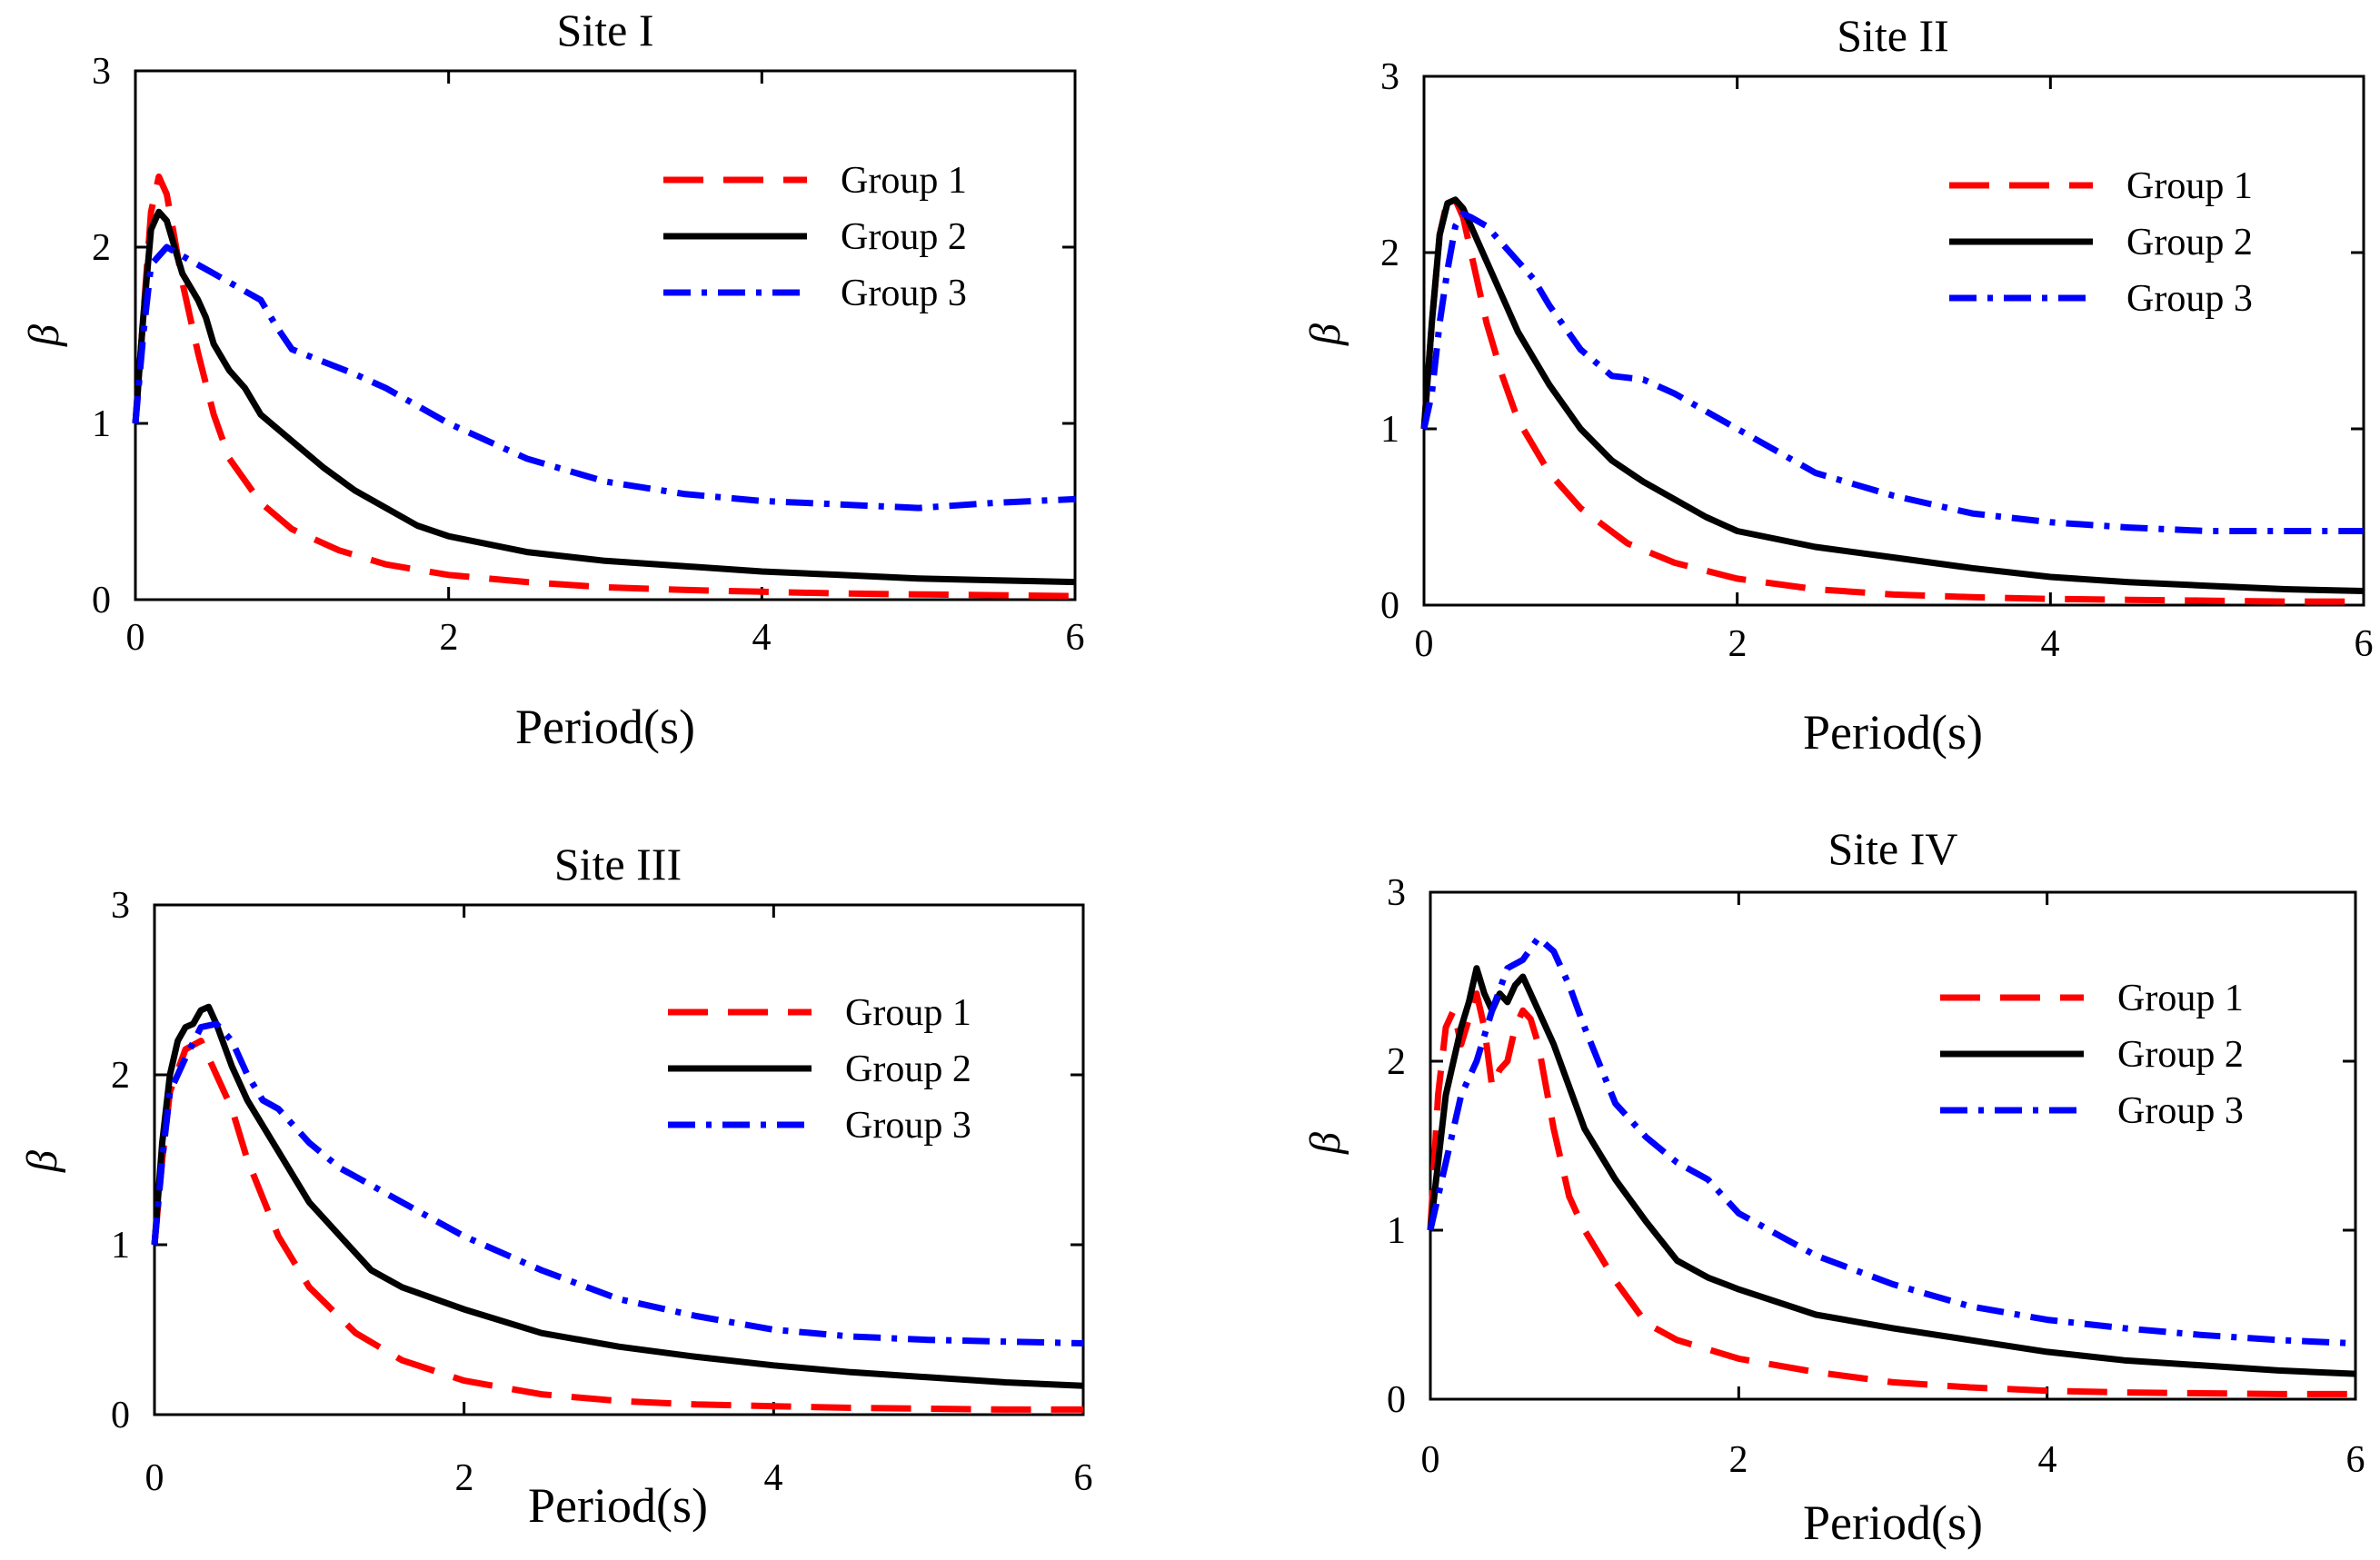 The width and height of the screenshot is (2380, 1560). What do you see at coordinates (1892, 848) in the screenshot?
I see `chart-title: Site IV` at bounding box center [1892, 848].